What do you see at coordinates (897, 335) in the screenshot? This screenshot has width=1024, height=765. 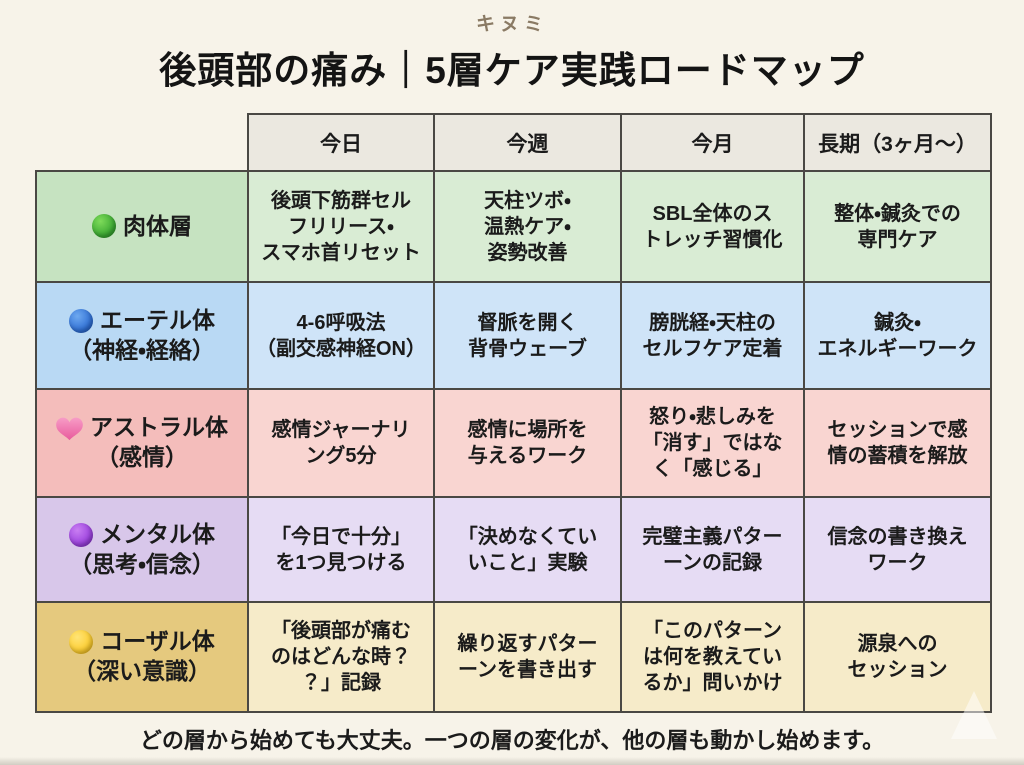 I see `cell-etheric-long: 鍼灸・ エネルギーワーク` at bounding box center [897, 335].